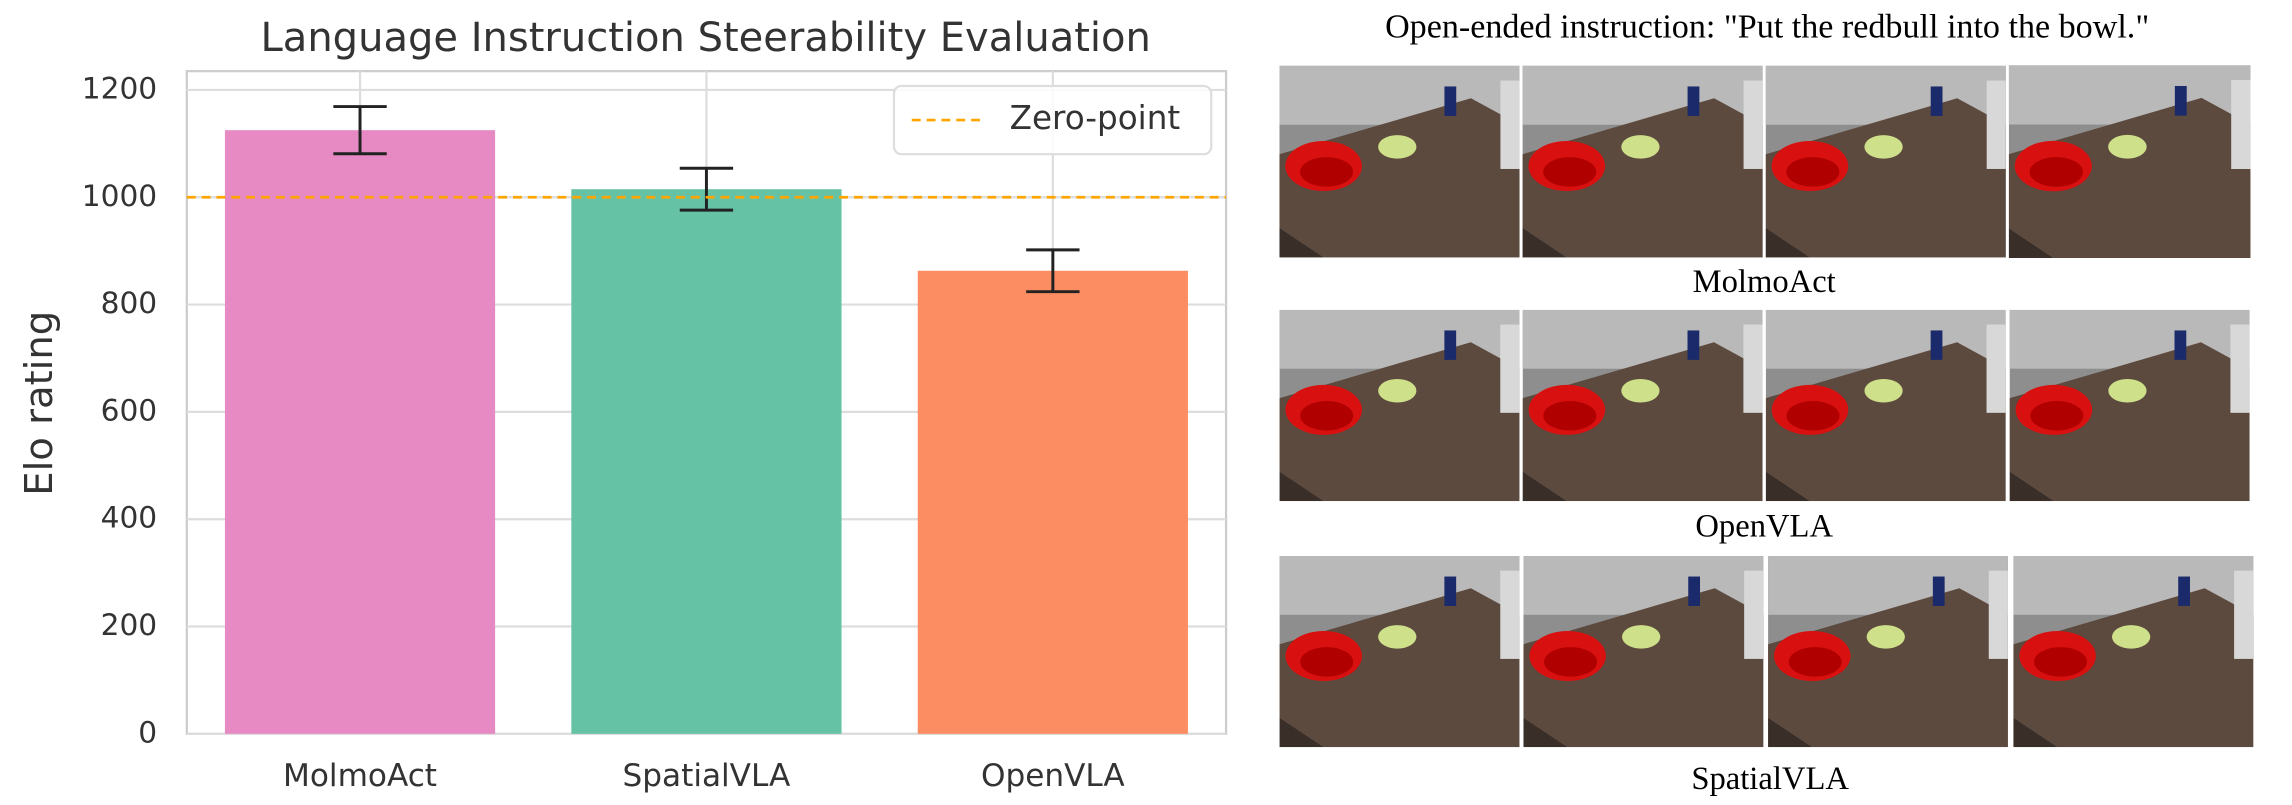  What do you see at coordinates (147, 731) in the screenshot?
I see `y-tick-label: 0` at bounding box center [147, 731].